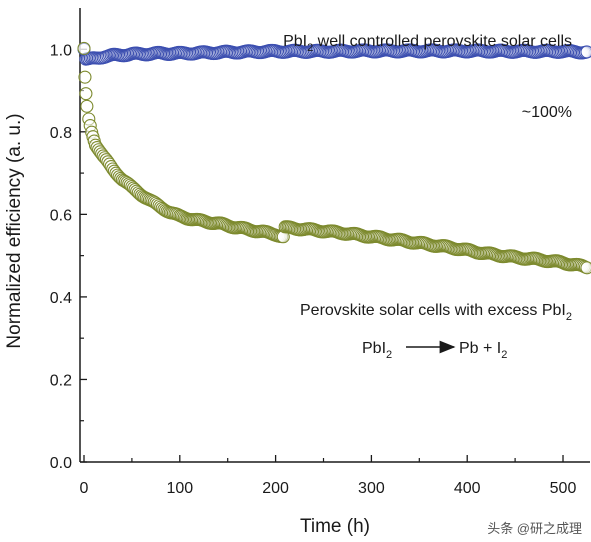 The height and width of the screenshot is (542, 591). I want to click on x-tick-label: 100, so click(179, 488).